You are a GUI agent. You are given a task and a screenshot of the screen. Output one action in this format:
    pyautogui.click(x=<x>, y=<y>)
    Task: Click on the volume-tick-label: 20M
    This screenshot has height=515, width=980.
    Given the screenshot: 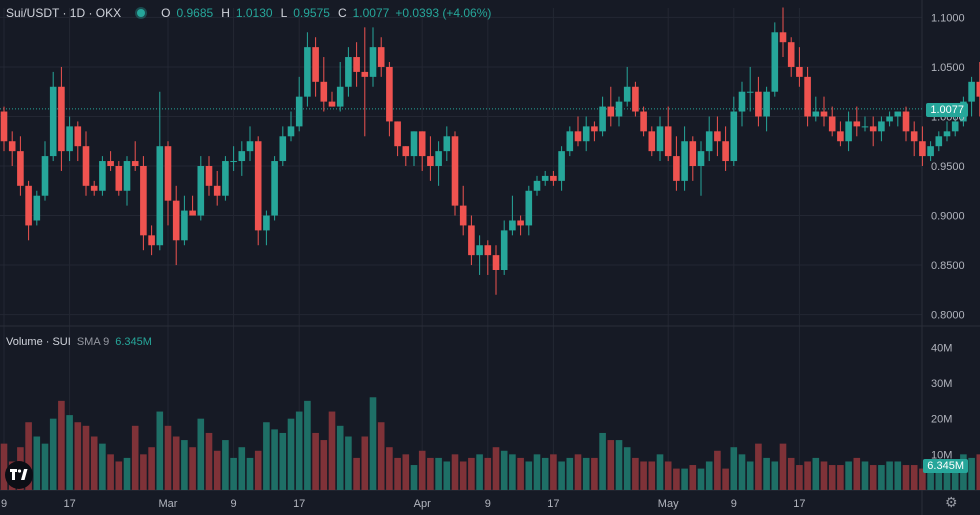 What is the action you would take?
    pyautogui.click(x=941, y=420)
    